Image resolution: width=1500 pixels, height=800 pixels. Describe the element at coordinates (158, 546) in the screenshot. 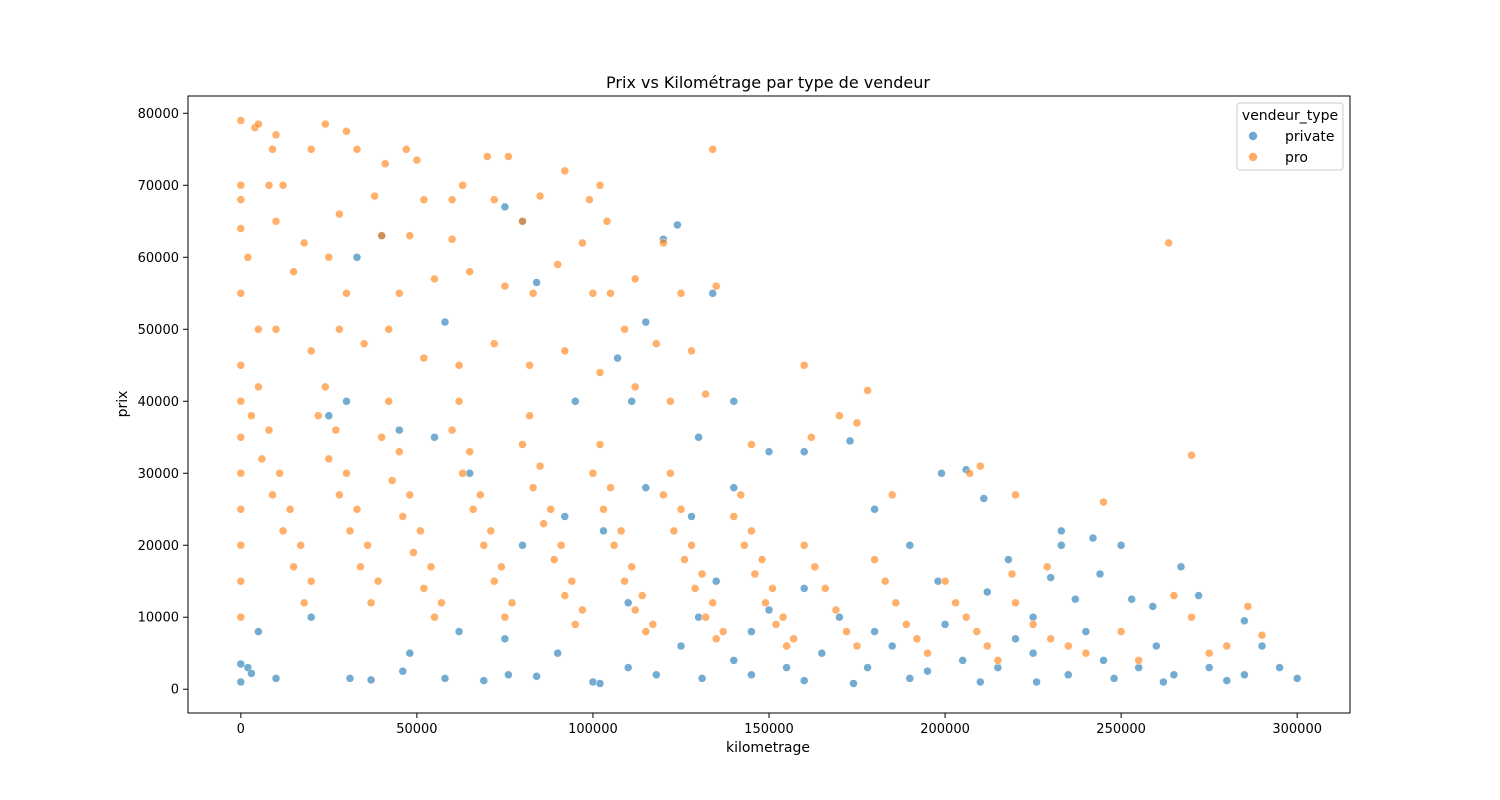

I see `y-tick-label: 20000` at that location.